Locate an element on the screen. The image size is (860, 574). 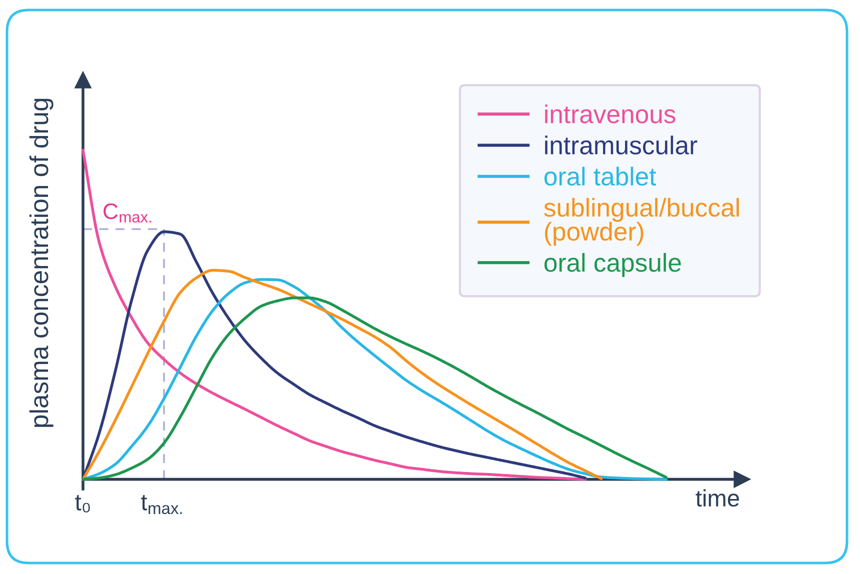
legend-label: intravenous is located at coordinates (610, 114).